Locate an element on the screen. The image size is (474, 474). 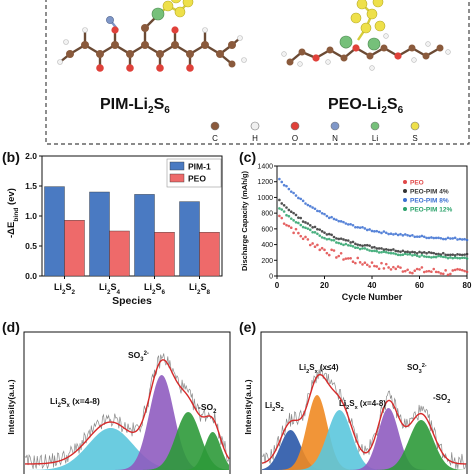
chart-e-component-li2sx-le4 is located at coordinates (364, 432).